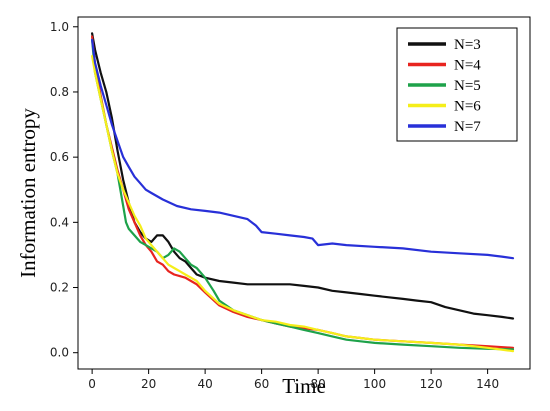 This screenshot has width=550, height=411. Describe the element at coordinates (487, 384) in the screenshot. I see `x-tick-label: 140` at that location.